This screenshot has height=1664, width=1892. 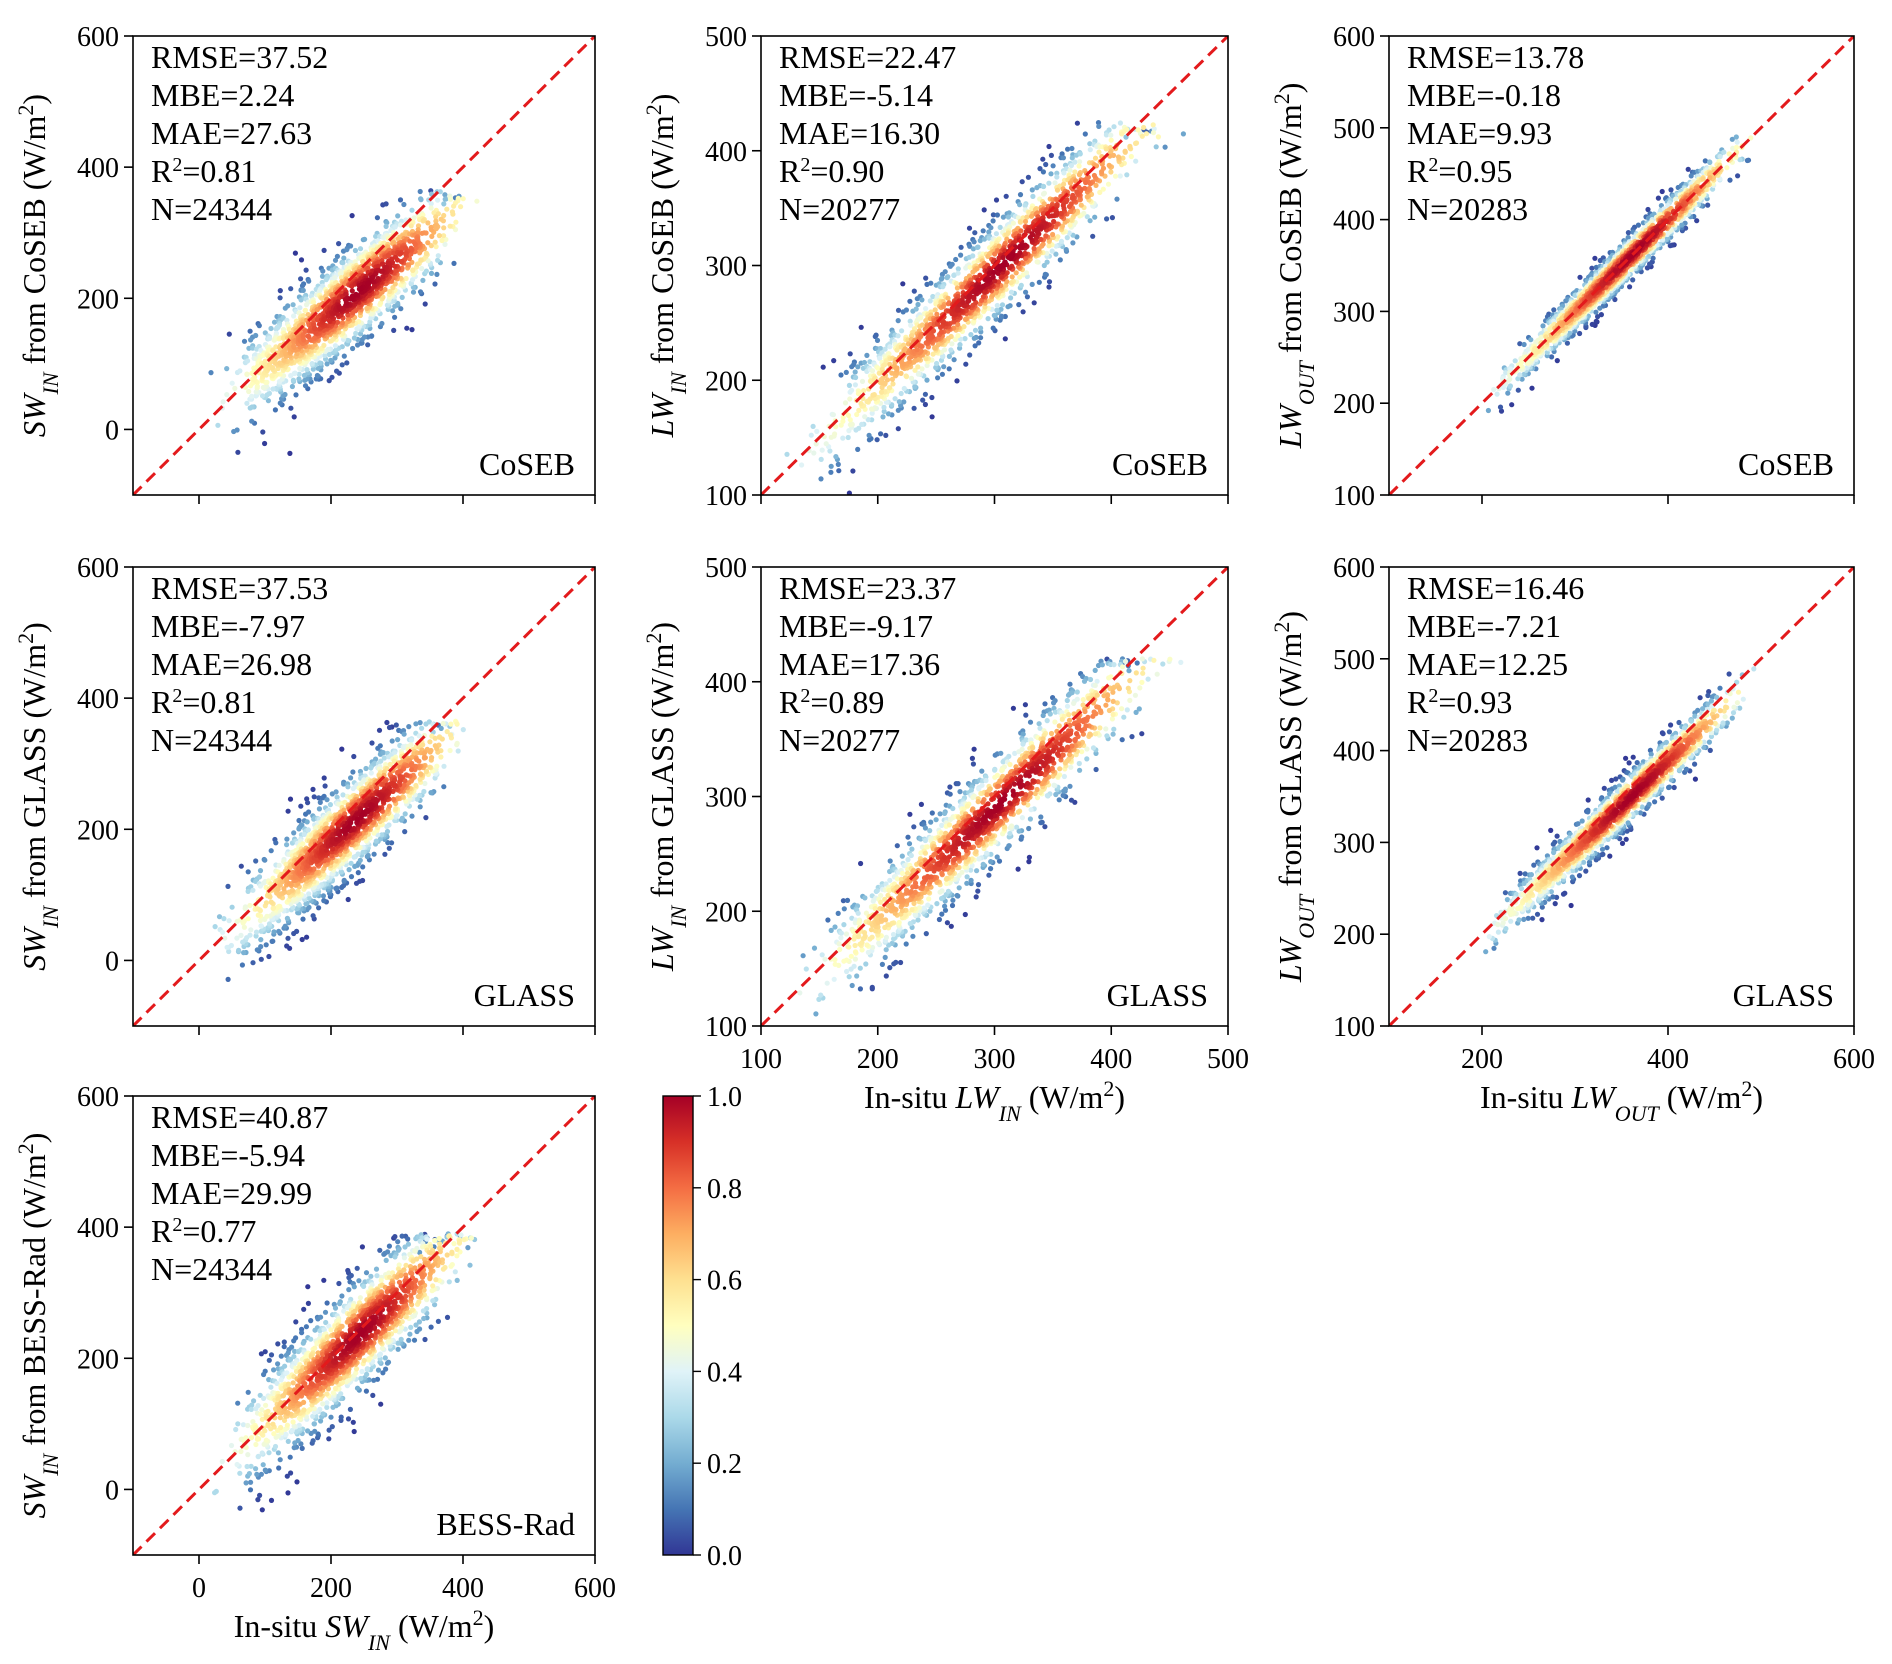 What do you see at coordinates (859, 133) in the screenshot?
I see `stat-line: MAE=16.30` at bounding box center [859, 133].